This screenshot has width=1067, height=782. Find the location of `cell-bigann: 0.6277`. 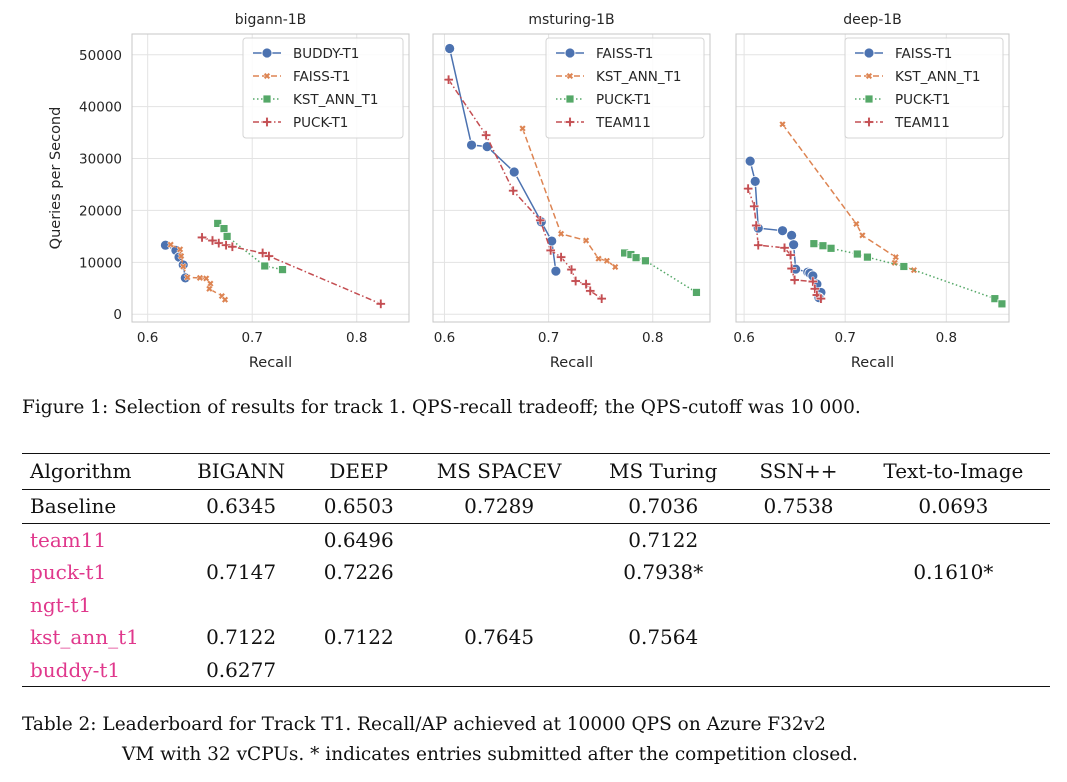

cell-bigann: 0.6277 is located at coordinates (241, 670).